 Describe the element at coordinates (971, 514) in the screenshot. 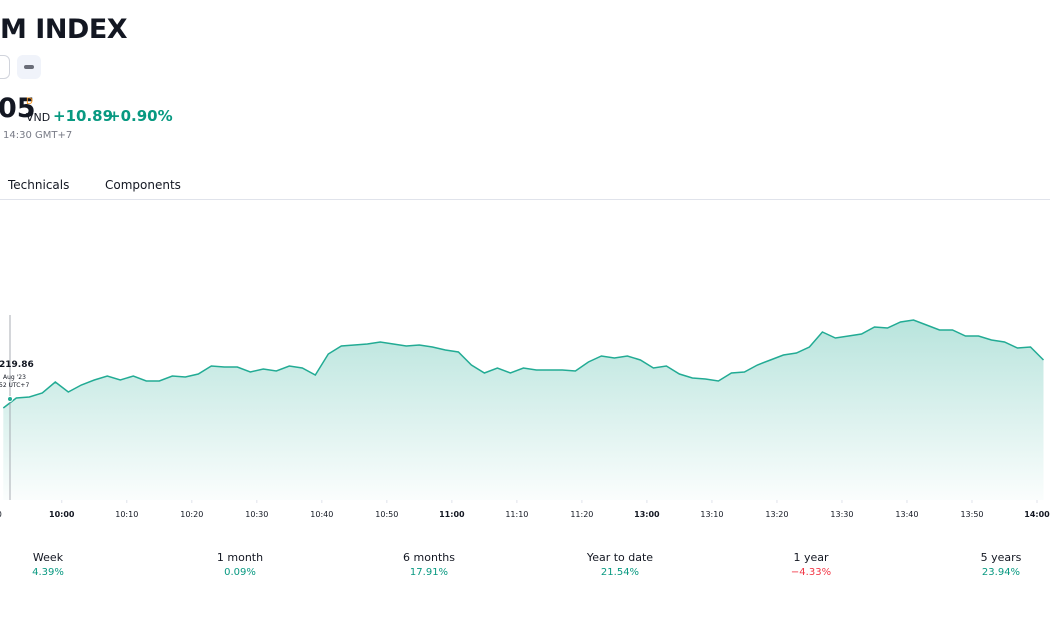

I see `x-tick-label: 13:50` at that location.